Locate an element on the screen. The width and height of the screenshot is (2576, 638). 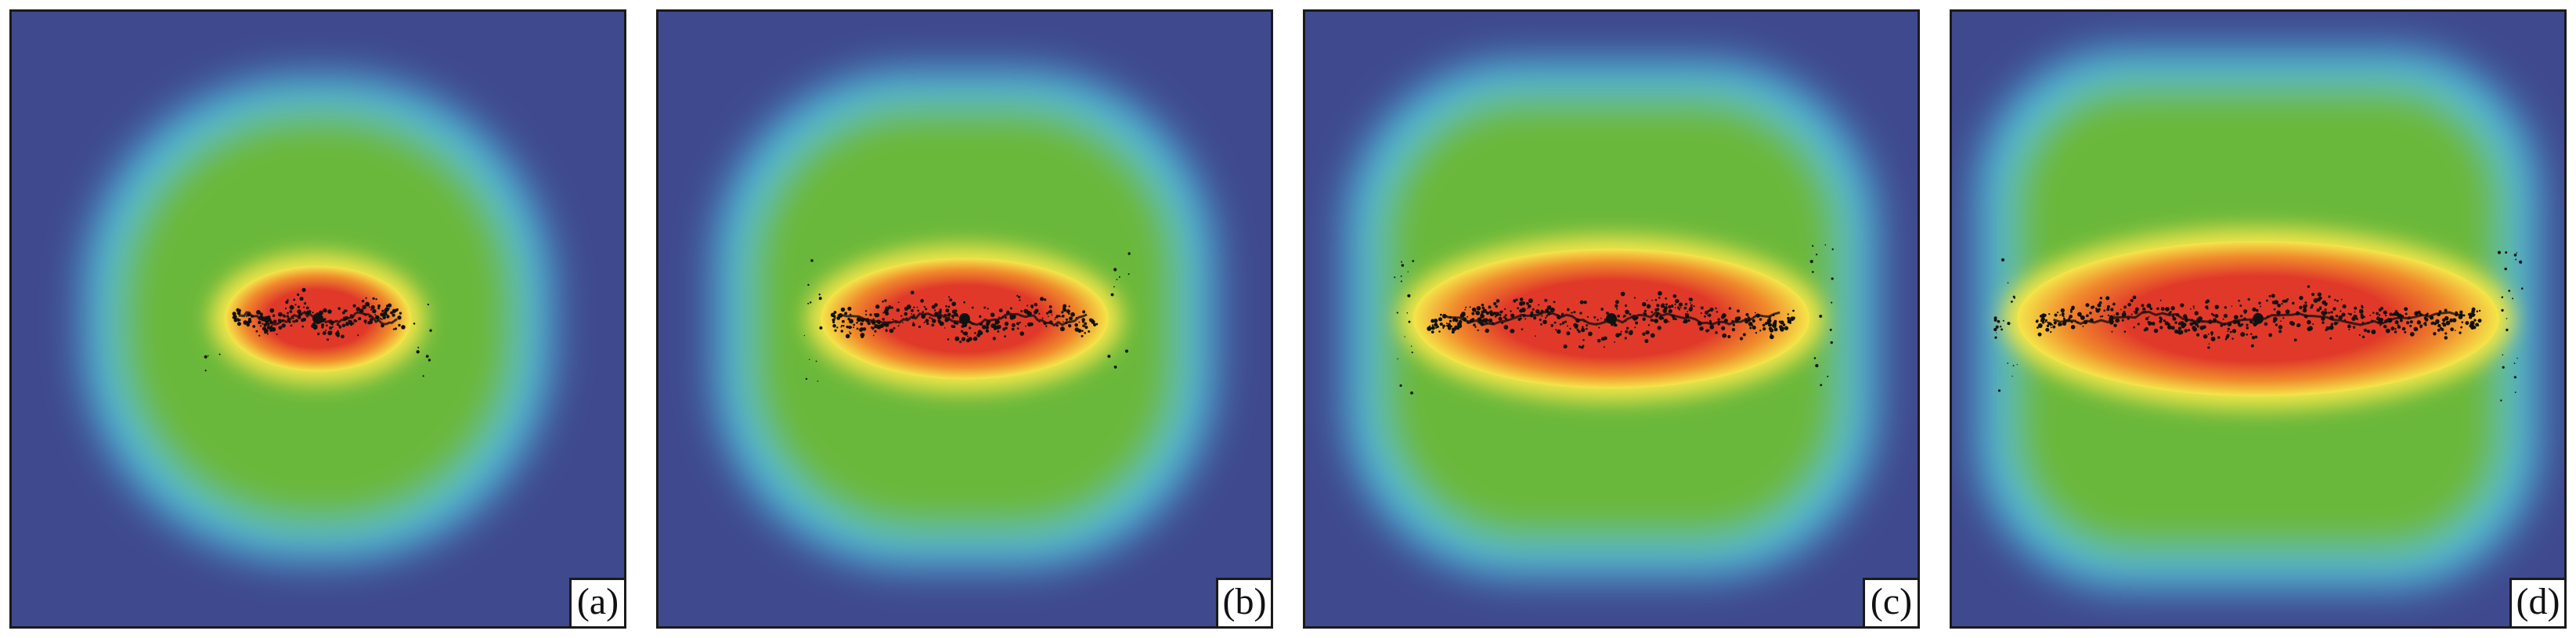
panel-label-a: (a) is located at coordinates (596, 602).